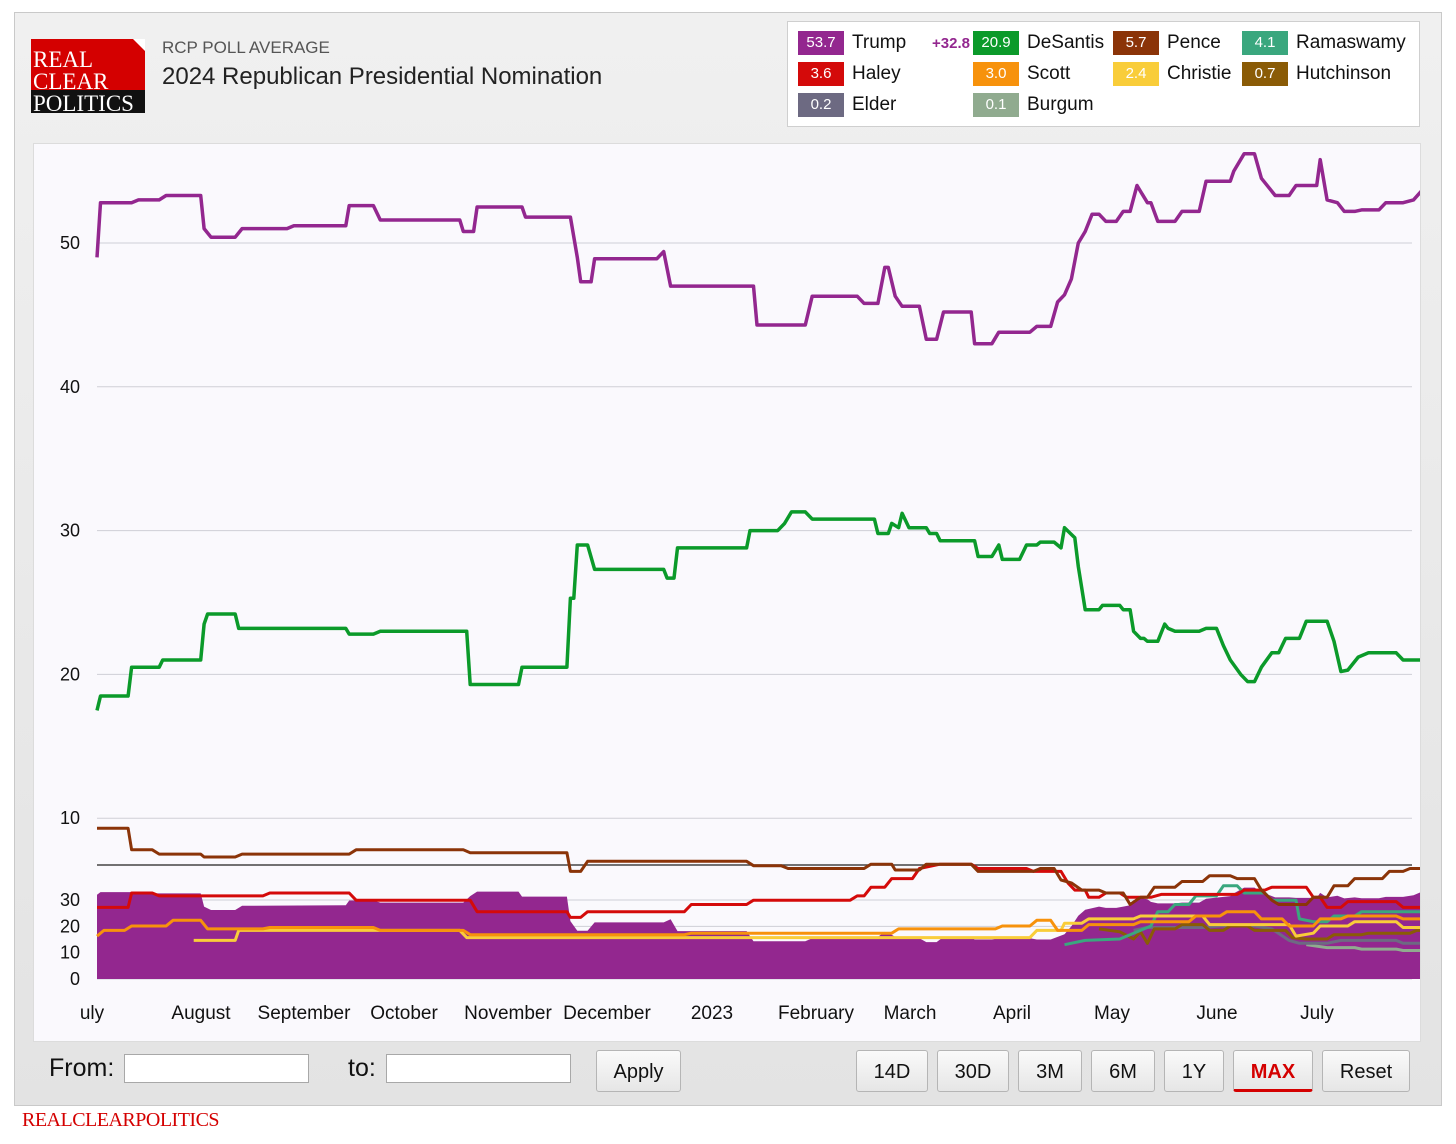  What do you see at coordinates (1112, 1013) in the screenshot?
I see `x-tick-label: May` at bounding box center [1112, 1013].